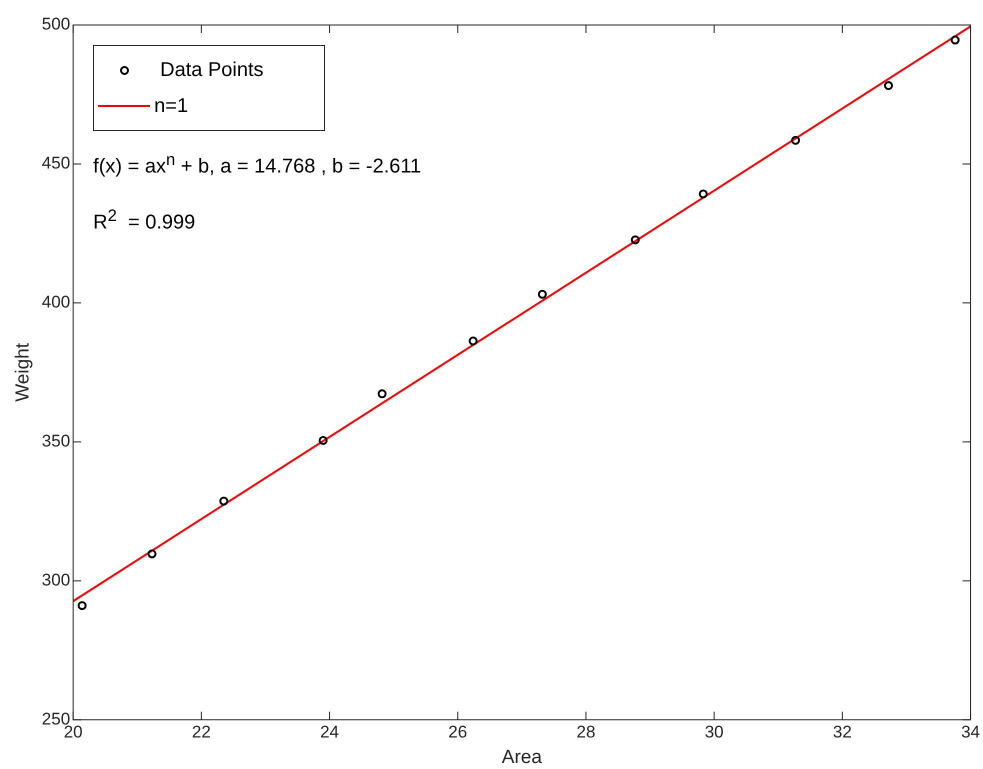 This screenshot has width=983, height=769. Describe the element at coordinates (56, 441) in the screenshot. I see `y-tick-label: 350` at that location.